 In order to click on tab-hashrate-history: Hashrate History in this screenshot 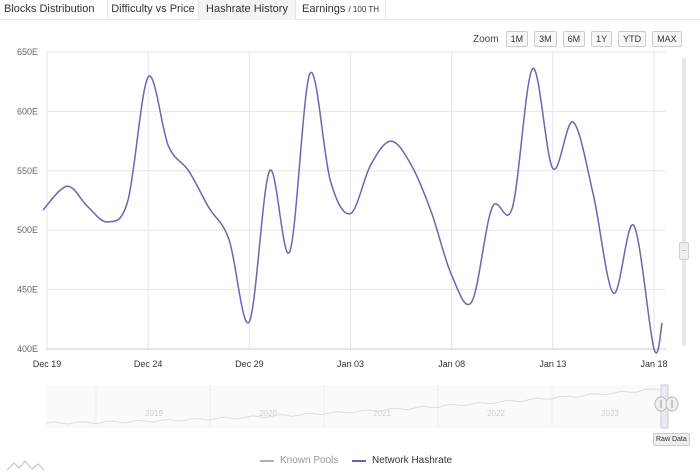, I will do `click(247, 10)`.